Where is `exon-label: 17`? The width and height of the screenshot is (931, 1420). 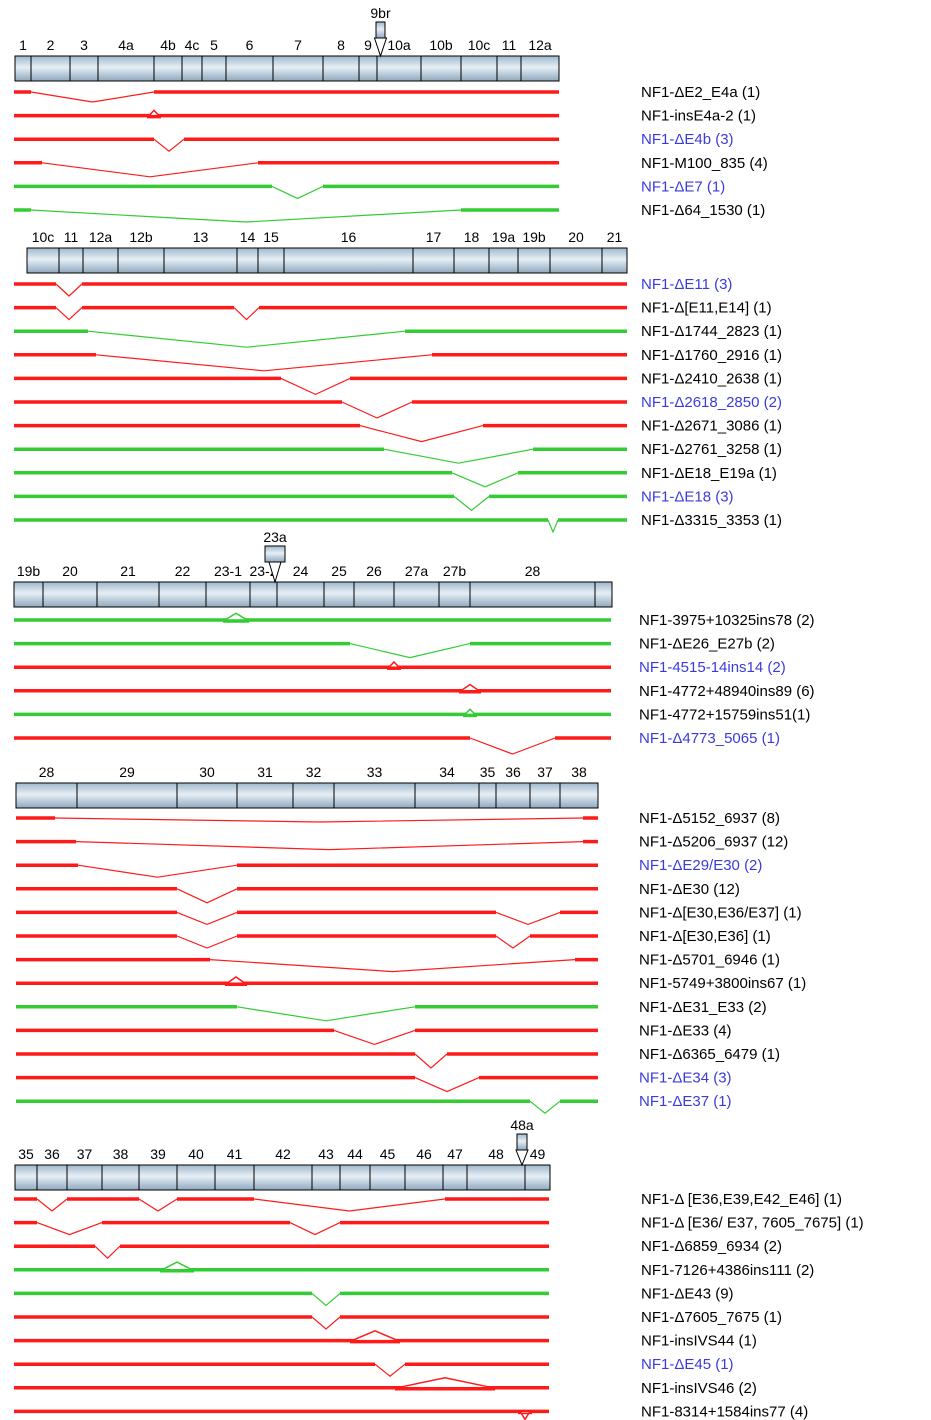
exon-label: 17 is located at coordinates (434, 237).